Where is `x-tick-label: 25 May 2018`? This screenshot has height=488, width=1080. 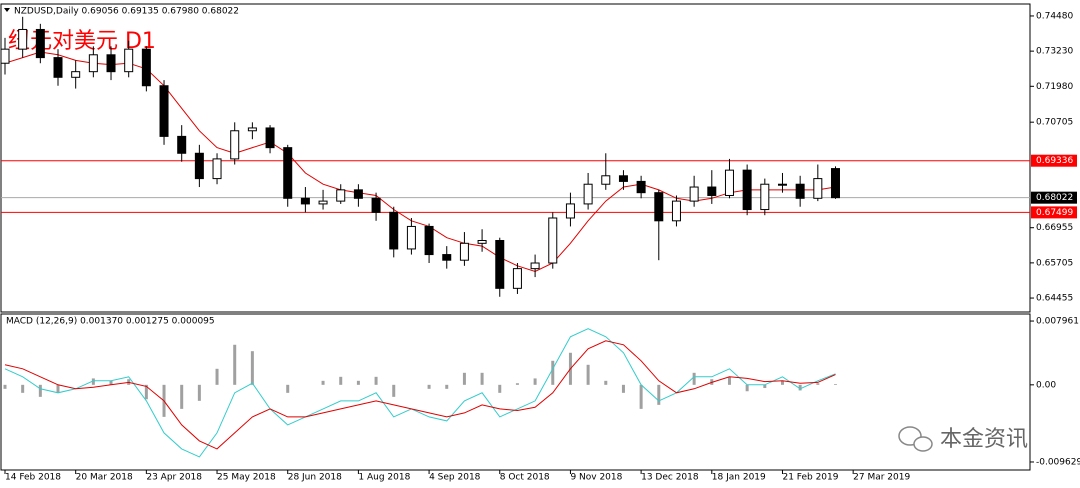
x-tick-label: 25 May 2018 is located at coordinates (246, 478).